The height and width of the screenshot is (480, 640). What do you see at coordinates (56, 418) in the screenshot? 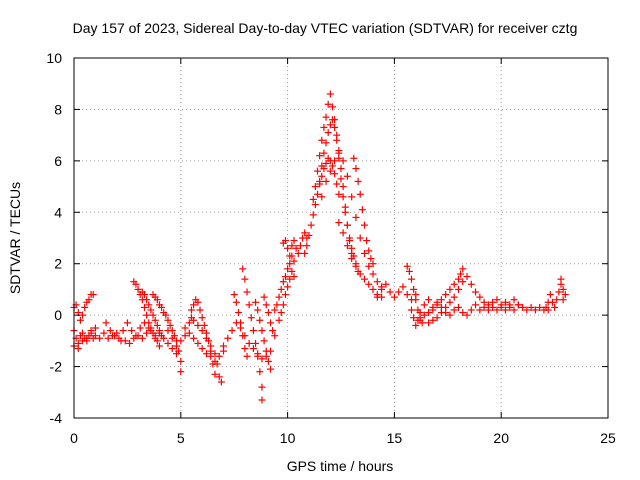
I see `y-tick-label: -4` at bounding box center [56, 418].